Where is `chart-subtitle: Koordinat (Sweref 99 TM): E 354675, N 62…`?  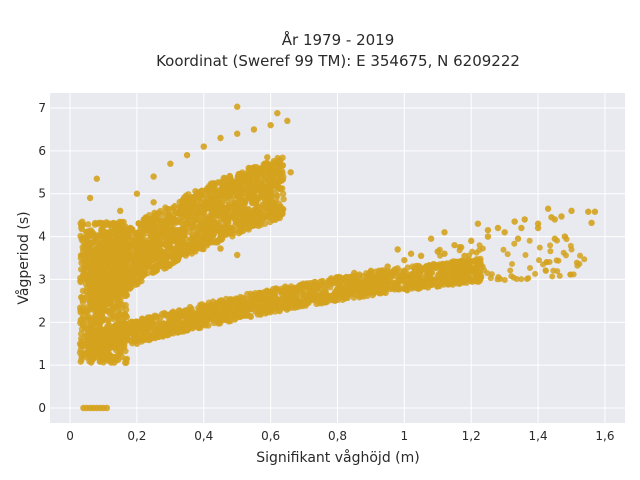
chart-subtitle: Koordinat (Sweref 99 TM): E 354675, N 62… is located at coordinates (338, 61).